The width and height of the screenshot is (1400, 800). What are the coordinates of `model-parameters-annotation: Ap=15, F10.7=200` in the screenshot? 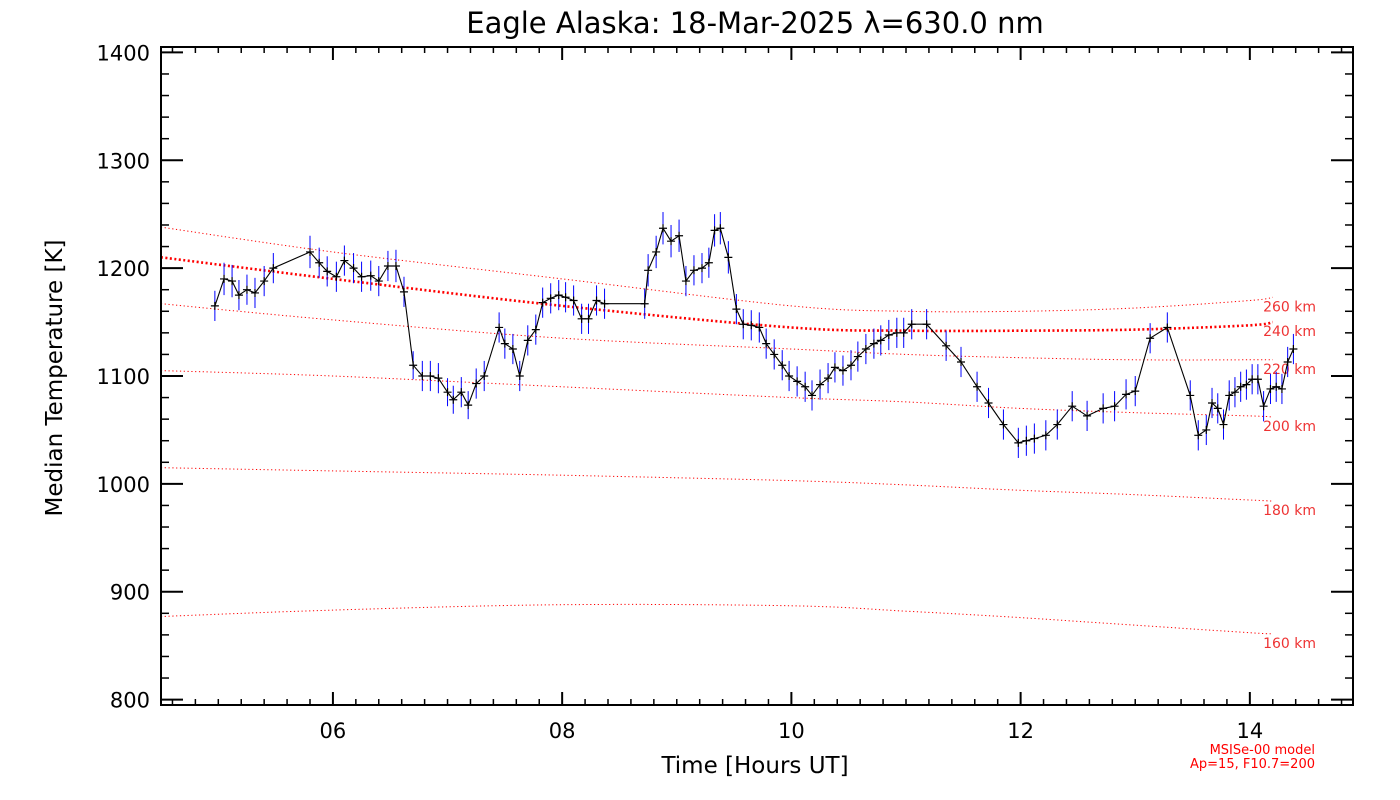 It's located at (1252, 764).